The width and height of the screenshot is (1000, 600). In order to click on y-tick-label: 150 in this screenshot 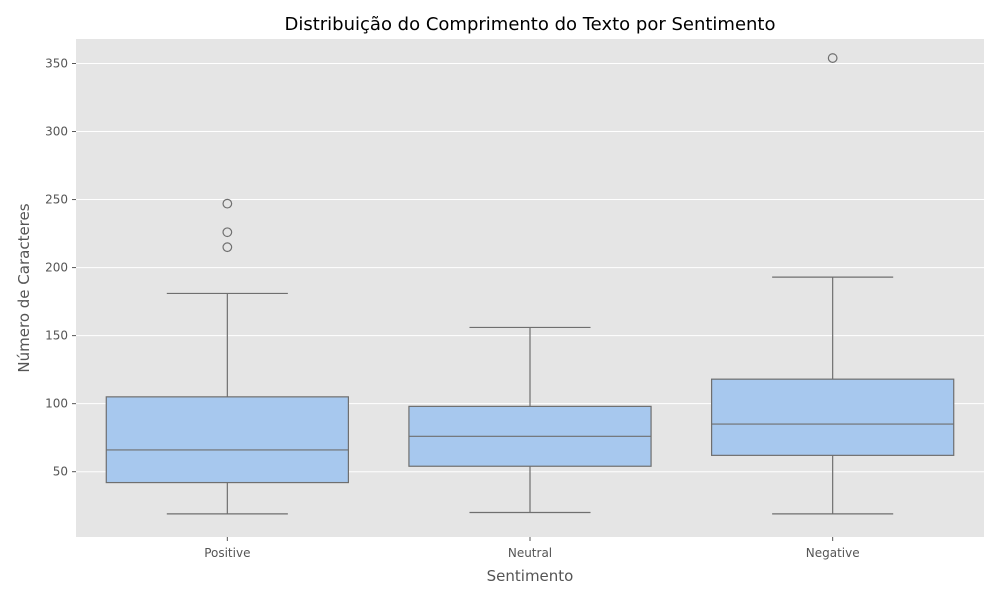, I will do `click(56, 336)`.